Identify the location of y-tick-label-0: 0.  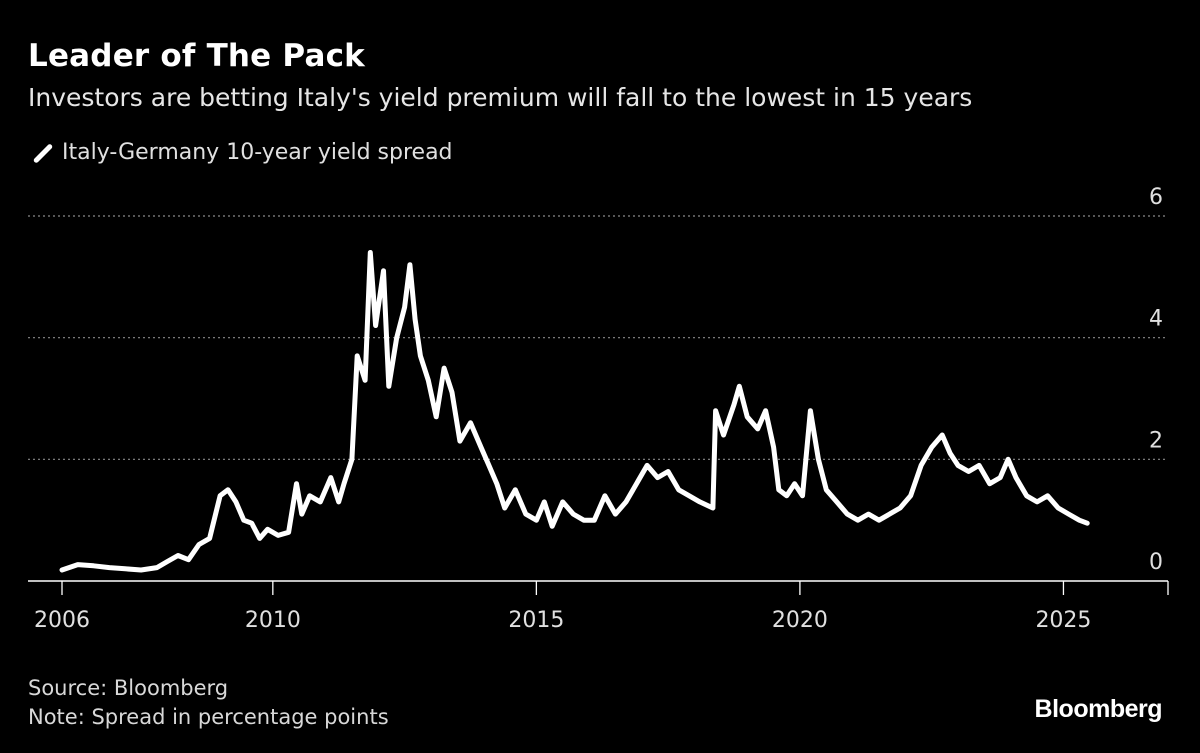
(1156, 562).